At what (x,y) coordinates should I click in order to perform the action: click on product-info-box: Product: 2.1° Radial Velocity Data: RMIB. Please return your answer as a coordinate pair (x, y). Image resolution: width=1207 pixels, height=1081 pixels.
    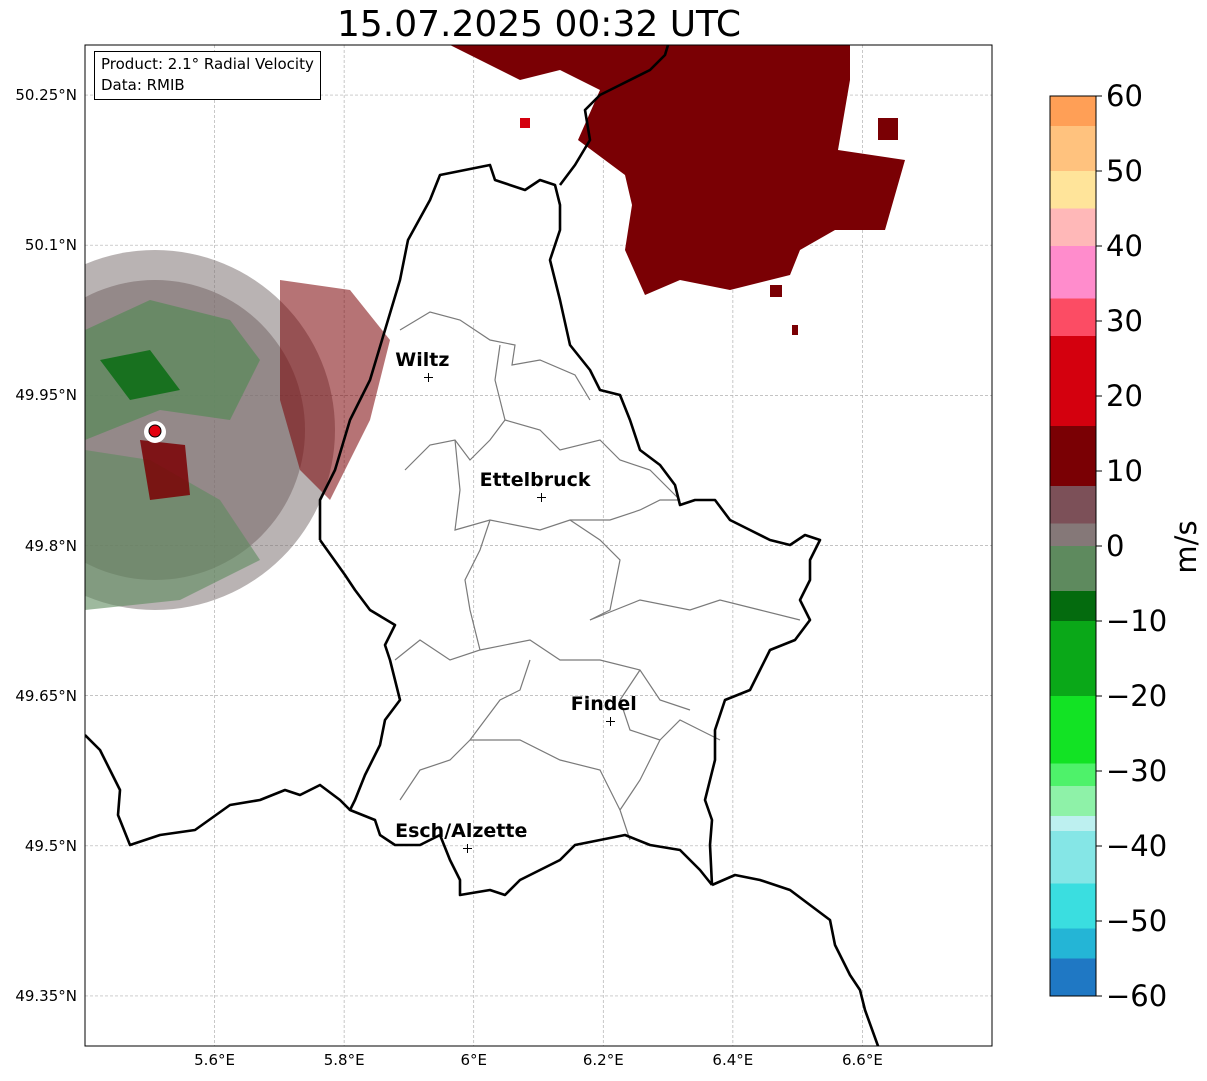
    Looking at the image, I should click on (207, 75).